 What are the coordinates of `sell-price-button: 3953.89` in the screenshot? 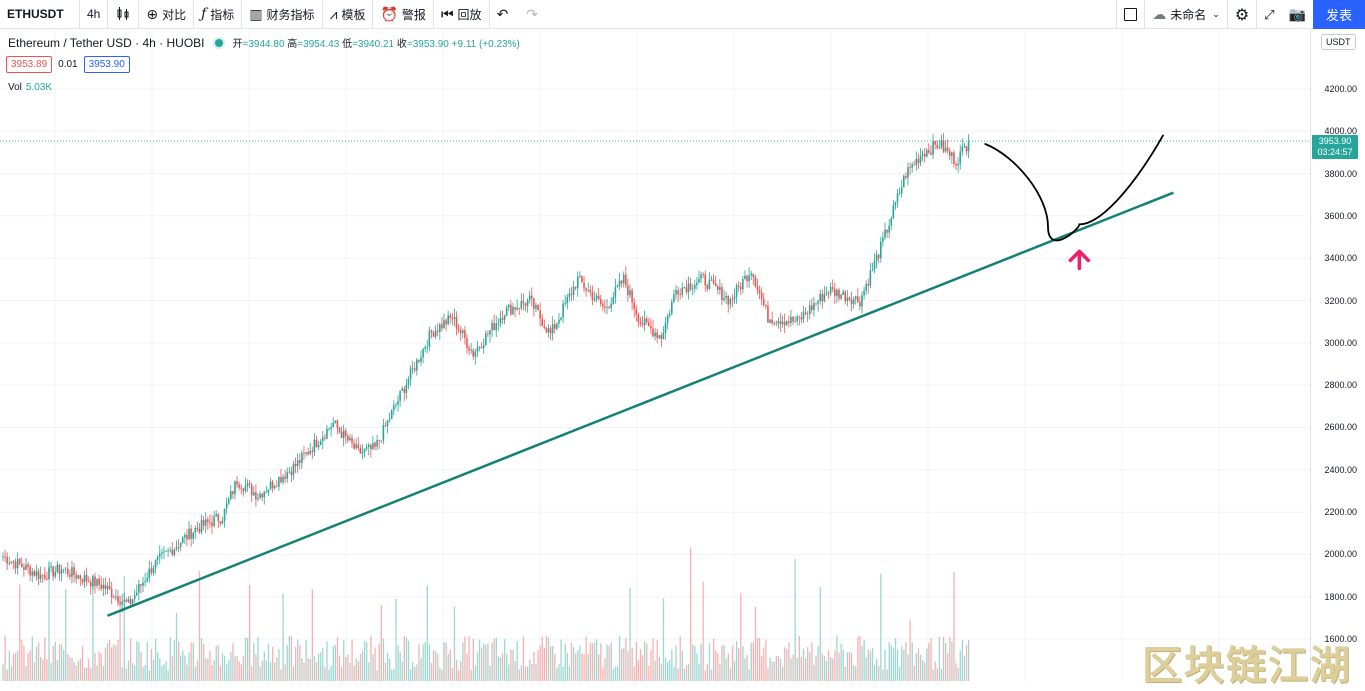 It's located at (29, 64).